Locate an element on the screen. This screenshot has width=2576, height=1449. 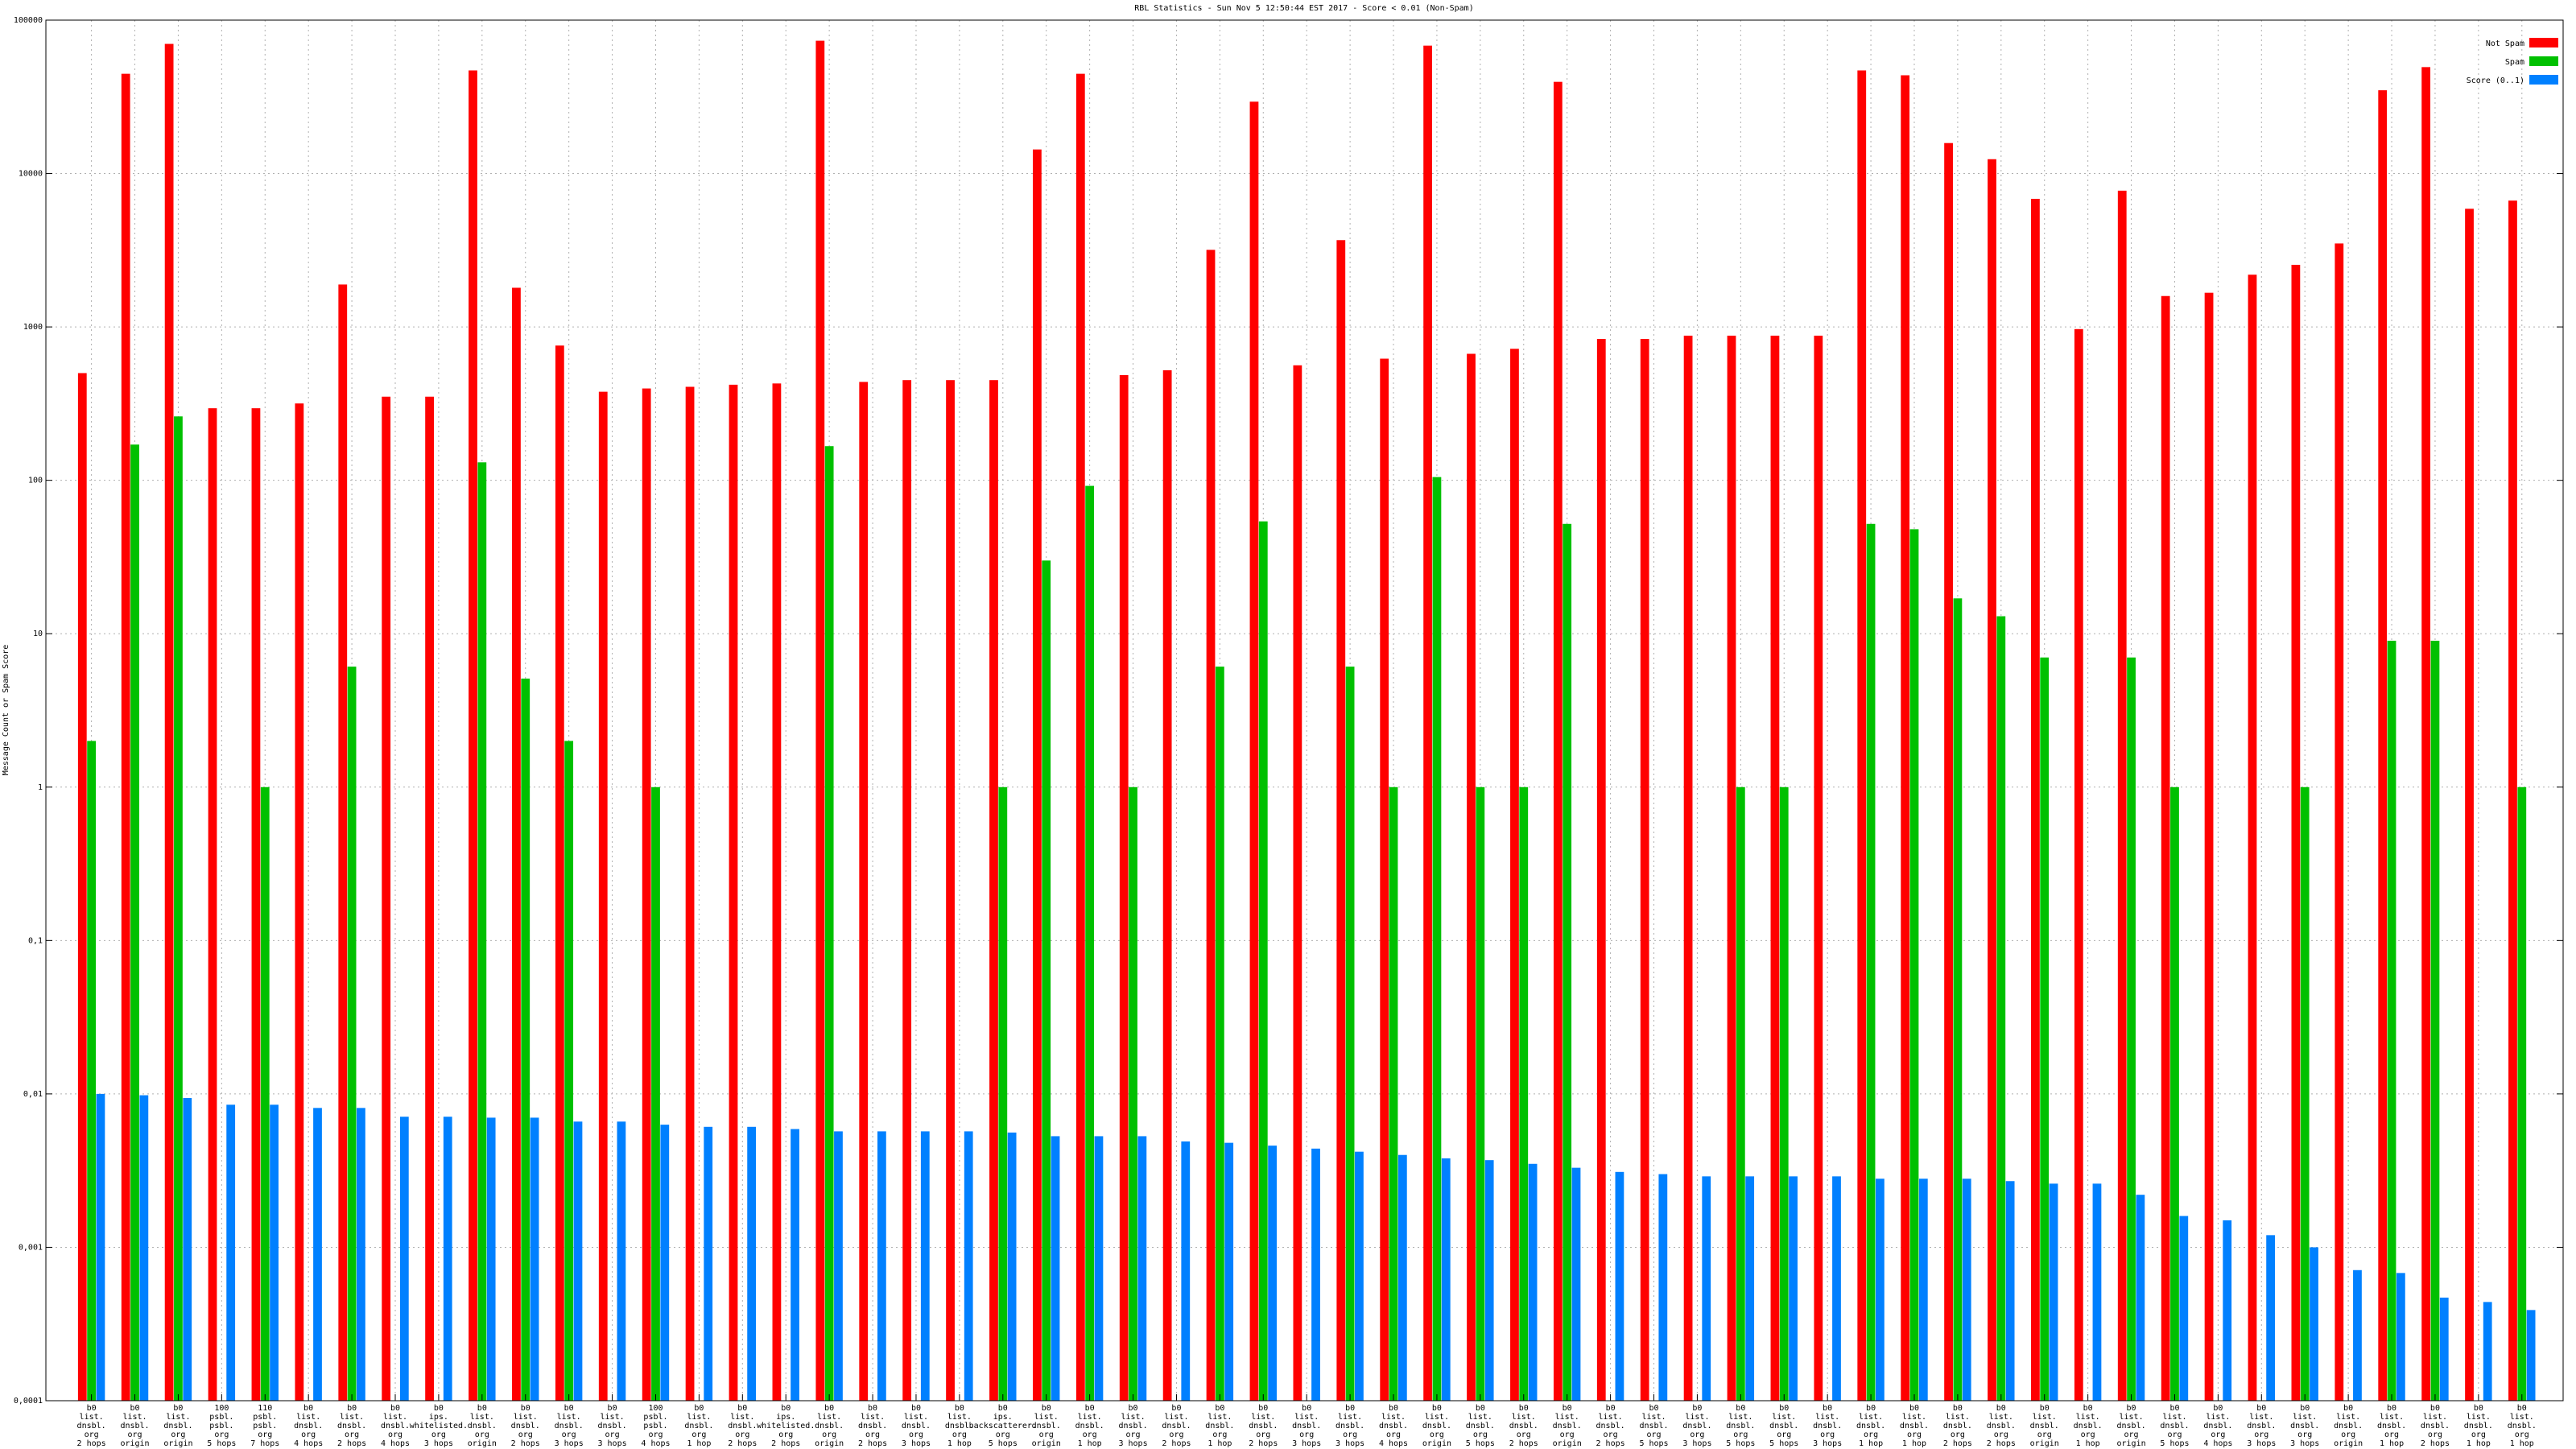
x-tick-label-line: origin is located at coordinates (2348, 1443).